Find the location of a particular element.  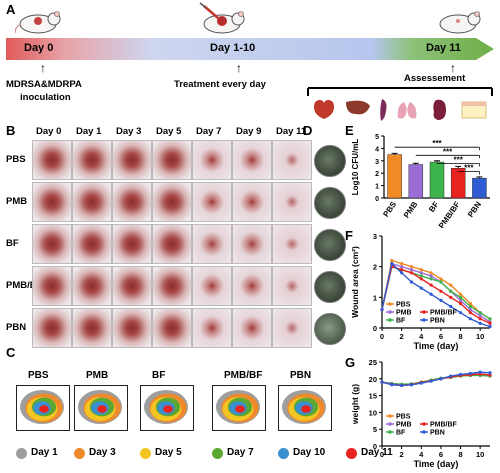

timeline-arrow is located at coordinates (250, 49).